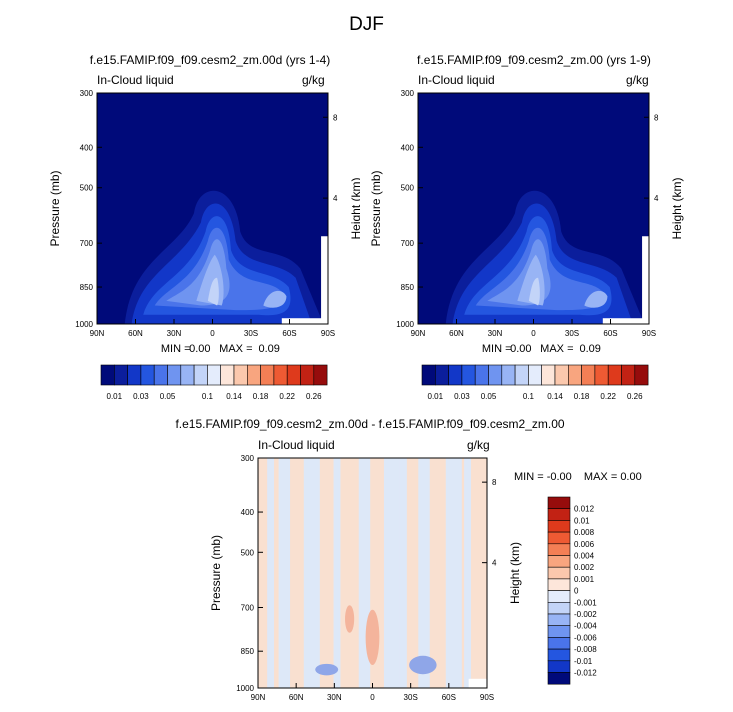 This screenshot has width=733, height=712. I want to click on colorbar-label: 0.002, so click(584, 567).